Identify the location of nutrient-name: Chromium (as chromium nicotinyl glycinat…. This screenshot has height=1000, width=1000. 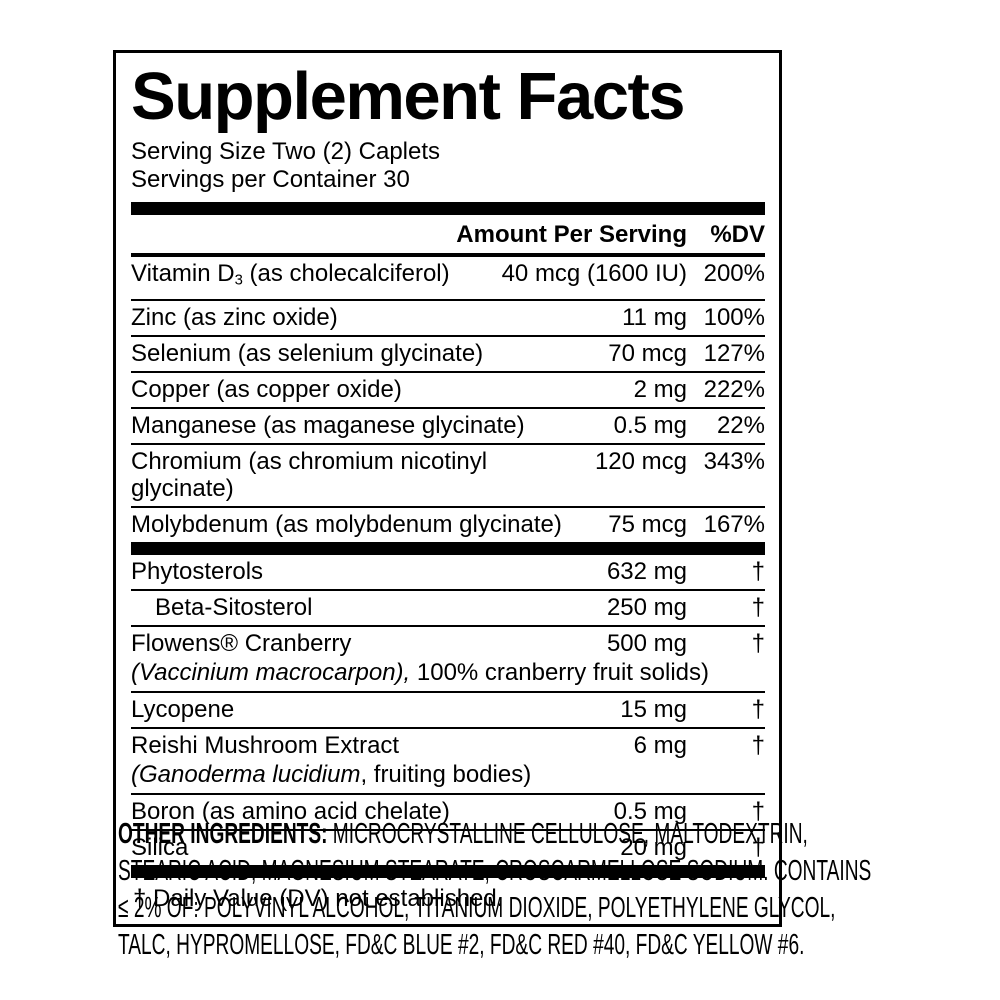
(363, 475).